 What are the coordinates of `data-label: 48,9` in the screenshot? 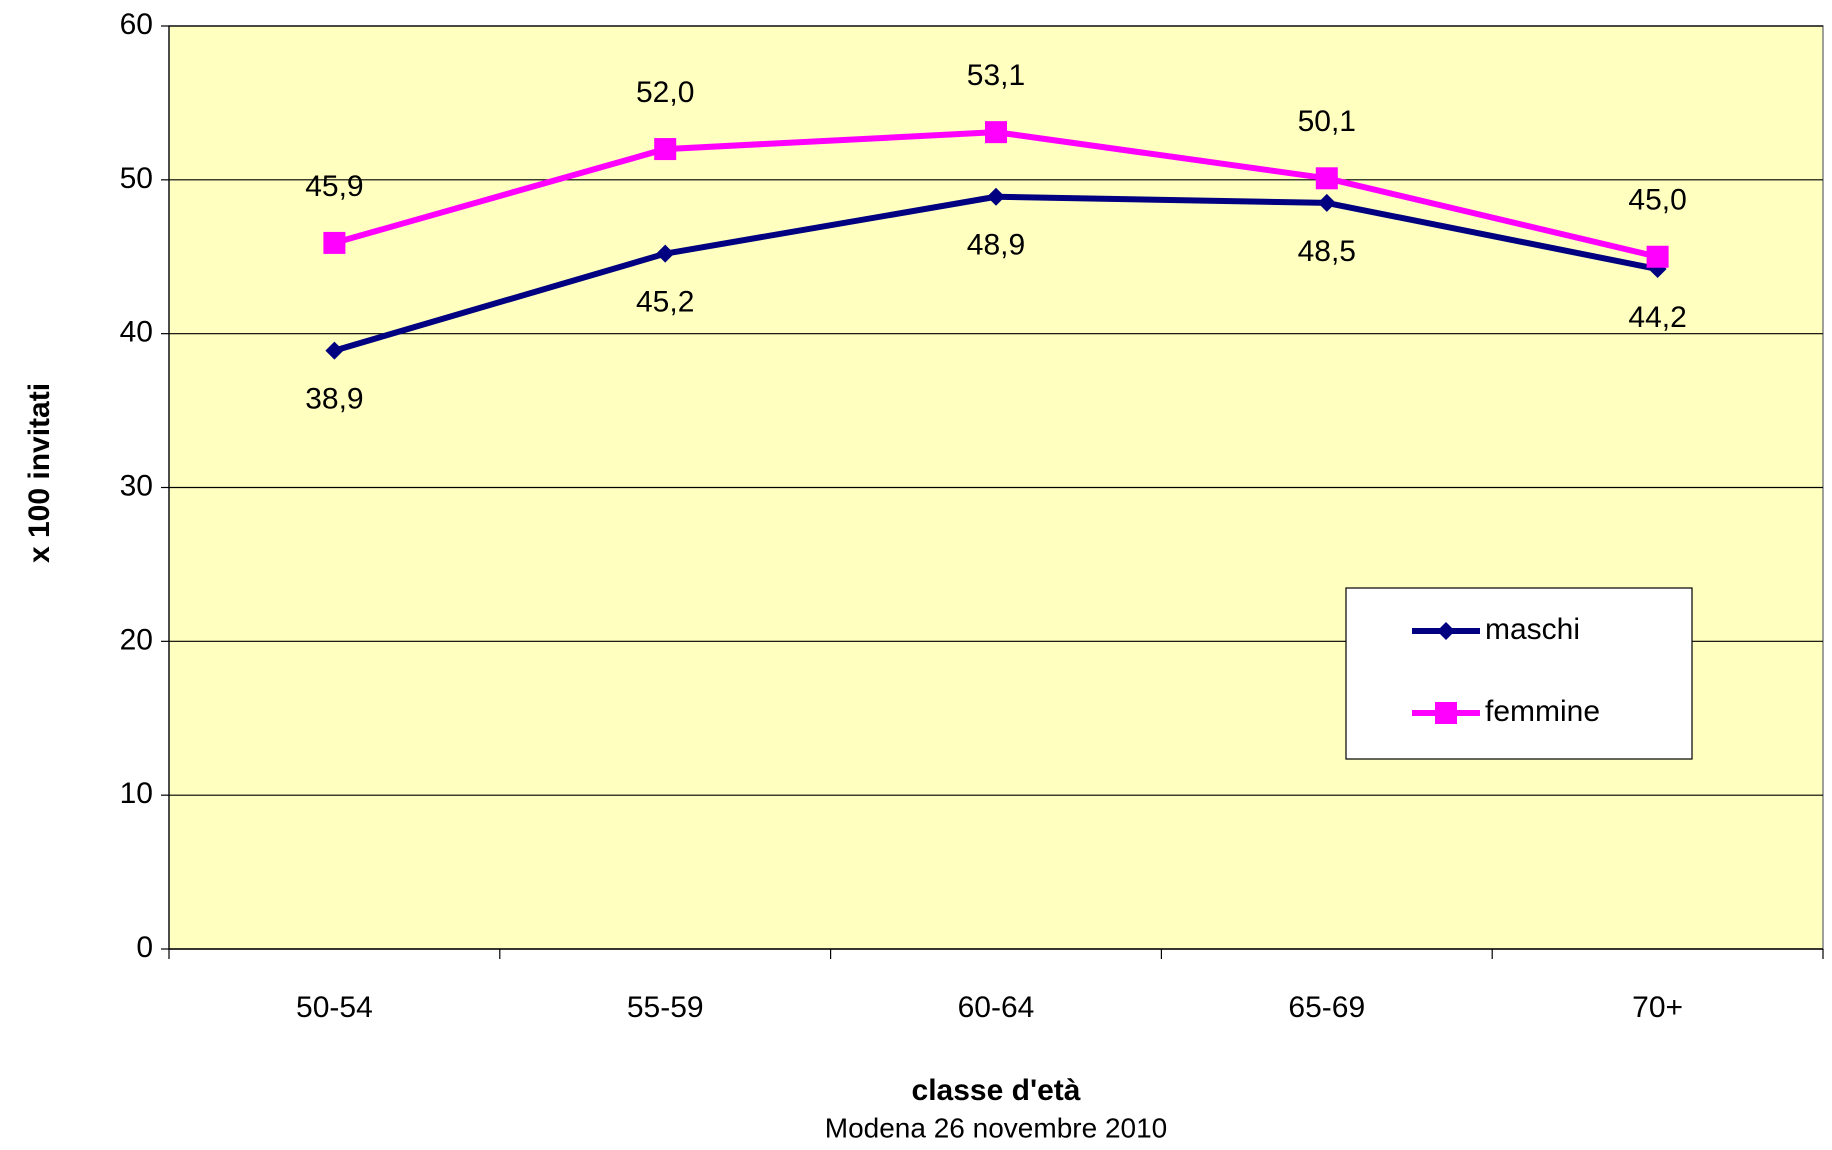 It's located at (996, 245).